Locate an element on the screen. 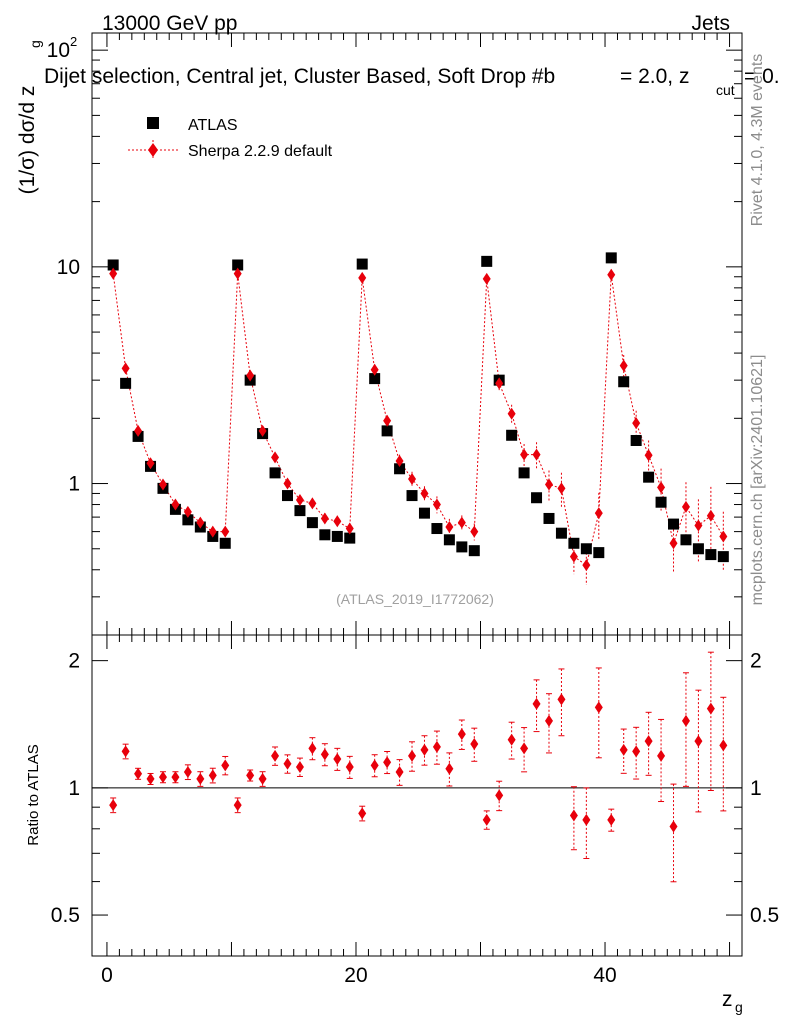  analysis-id: (ATLAS_2019_I1772062) is located at coordinates (415, 599).